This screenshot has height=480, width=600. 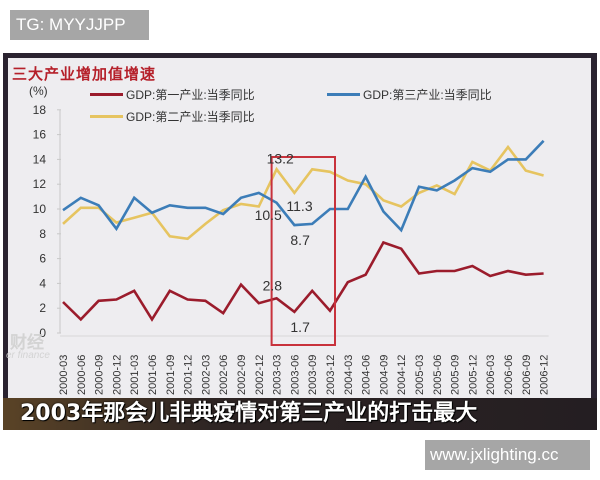 I want to click on legend-item-secondary: GDP:第二产业:当季同比, so click(x=172, y=116).